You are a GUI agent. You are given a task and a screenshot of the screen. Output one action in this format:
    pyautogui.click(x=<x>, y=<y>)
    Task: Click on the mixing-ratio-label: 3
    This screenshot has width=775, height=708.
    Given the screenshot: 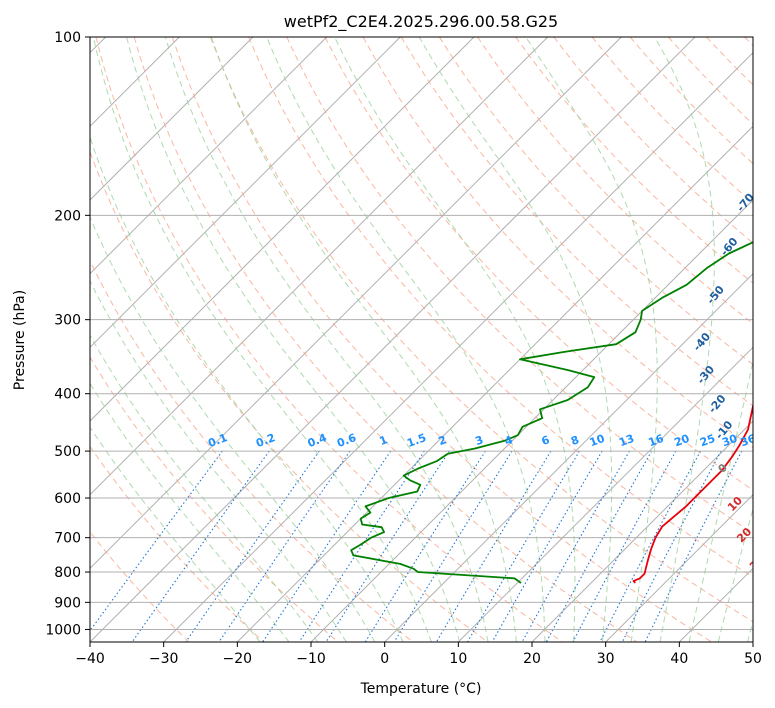 What is the action you would take?
    pyautogui.click(x=479, y=440)
    